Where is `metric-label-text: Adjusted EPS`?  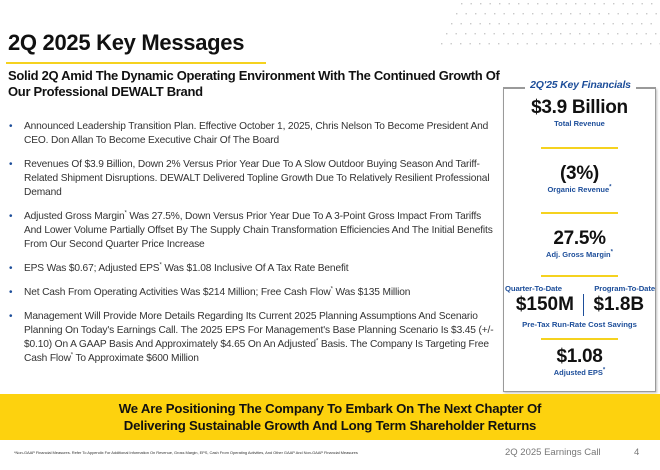
metric-label-text: Adjusted EPS is located at coordinates (578, 372).